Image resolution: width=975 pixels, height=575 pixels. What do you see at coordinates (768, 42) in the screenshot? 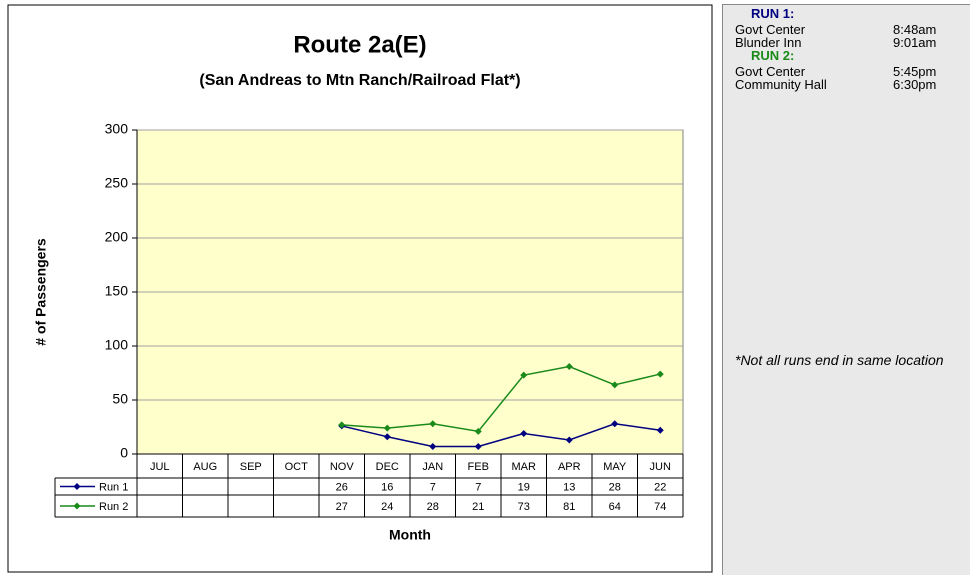
I see `stop-name: Blunder Inn` at bounding box center [768, 42].